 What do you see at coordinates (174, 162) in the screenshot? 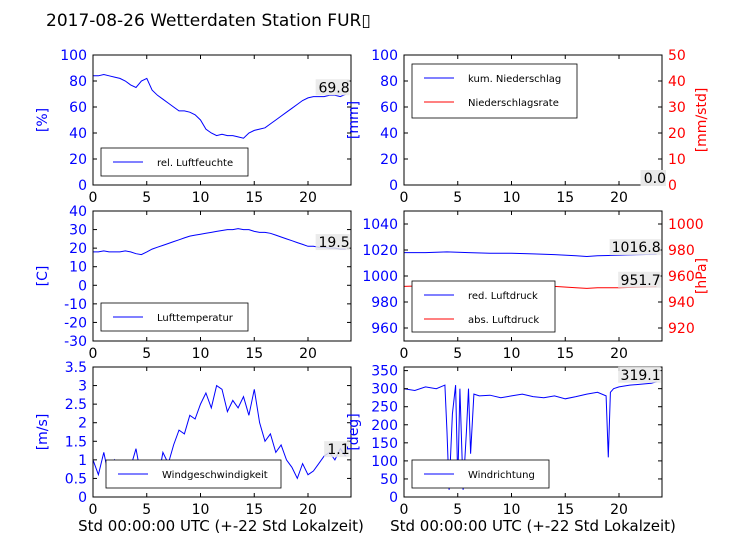
I see `legend-humidity: rel. Luftfeuchte` at bounding box center [174, 162].